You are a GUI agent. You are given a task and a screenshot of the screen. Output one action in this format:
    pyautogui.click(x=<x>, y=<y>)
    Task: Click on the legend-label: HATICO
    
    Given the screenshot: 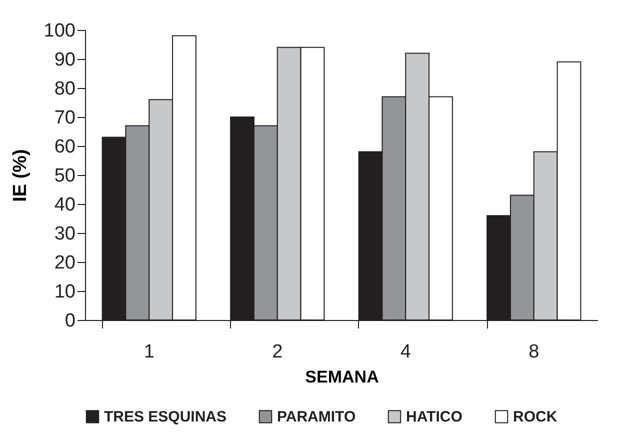 What is the action you would take?
    pyautogui.click(x=434, y=417)
    